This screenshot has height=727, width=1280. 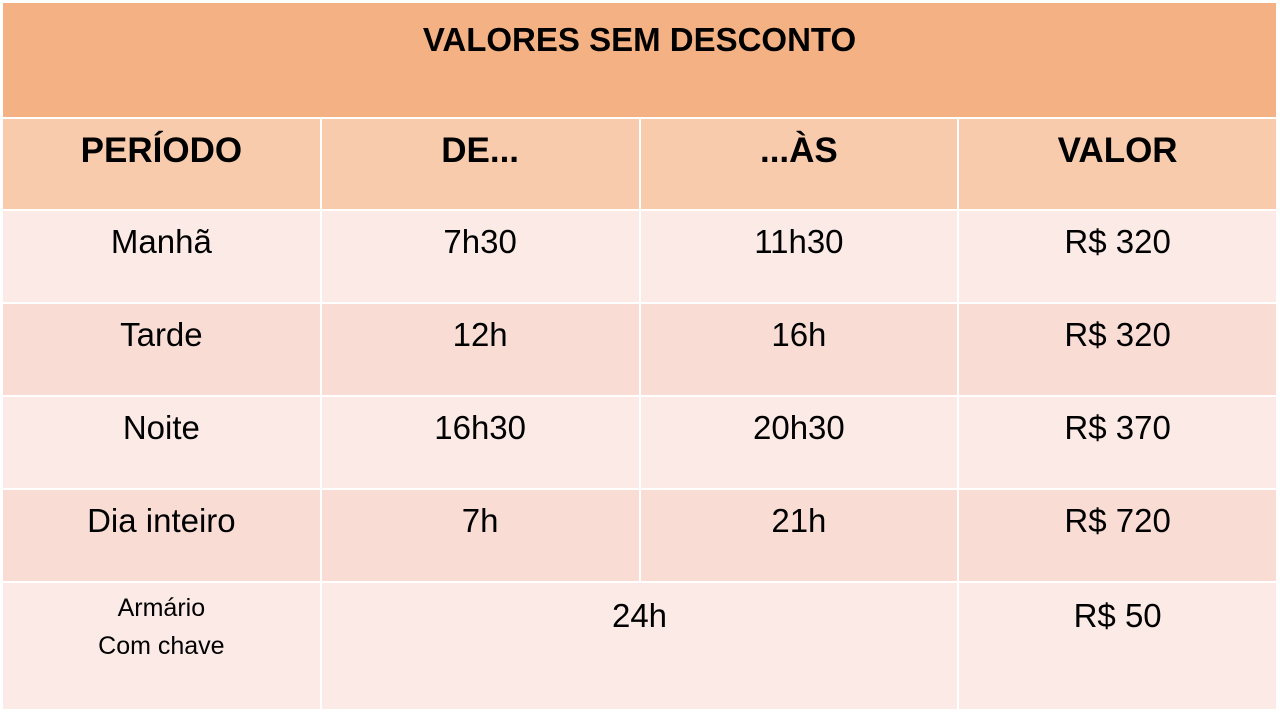 What do you see at coordinates (799, 256) in the screenshot?
I see `cell-as: 11h30` at bounding box center [799, 256].